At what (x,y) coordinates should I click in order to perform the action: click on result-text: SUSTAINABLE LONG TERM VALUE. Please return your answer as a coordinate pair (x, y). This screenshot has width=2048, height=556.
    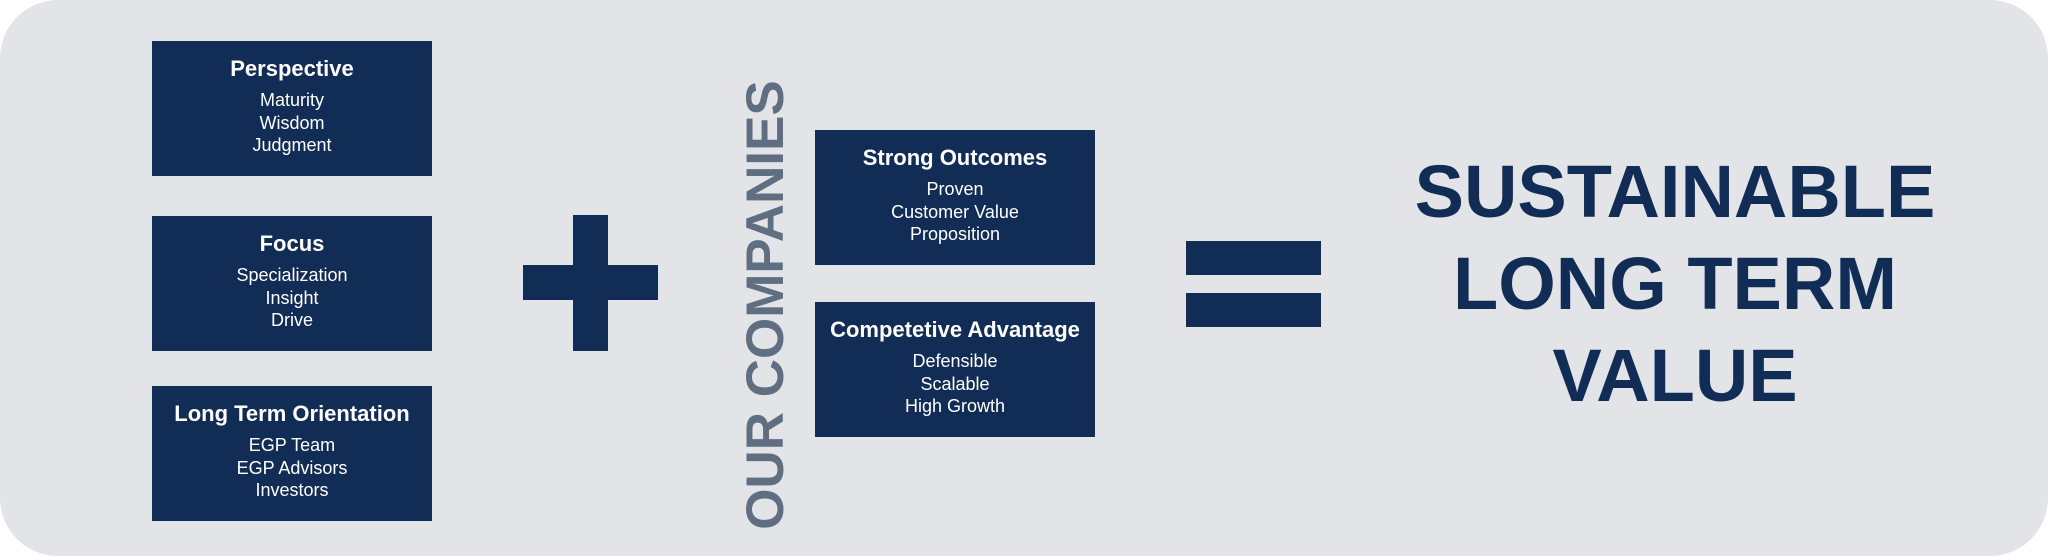
    Looking at the image, I should click on (1675, 284).